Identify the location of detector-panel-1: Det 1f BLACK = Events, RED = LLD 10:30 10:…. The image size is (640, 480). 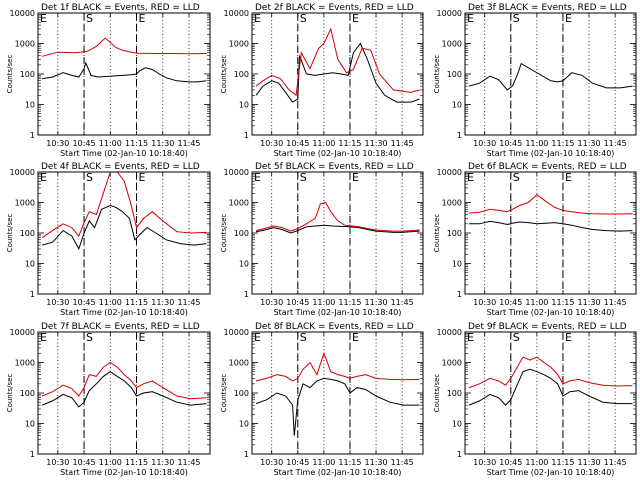
(108, 80).